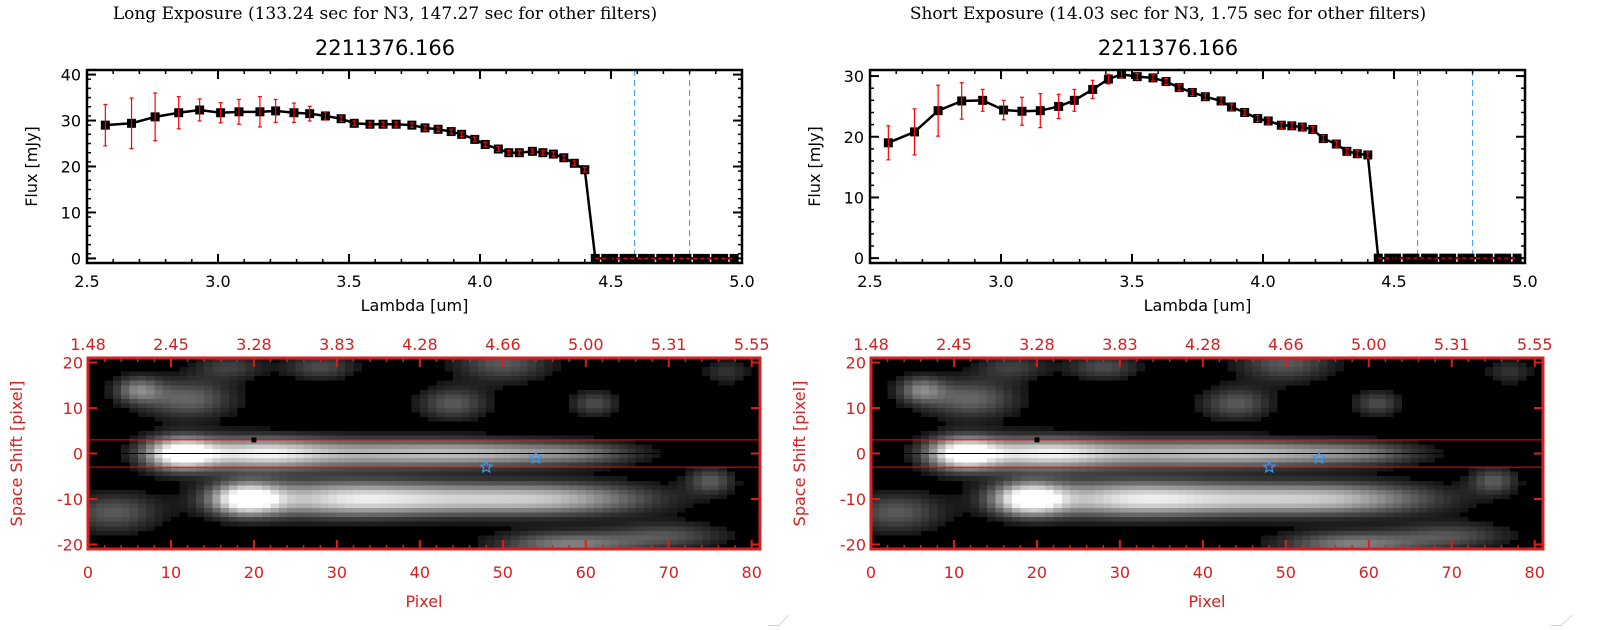 The image size is (1600, 630). I want to click on x-tick-label: 80, so click(752, 572).